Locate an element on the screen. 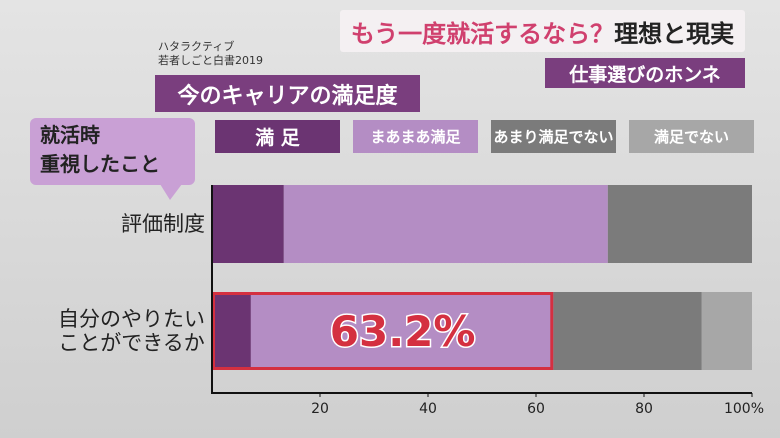 The height and width of the screenshot is (438, 780). legend-entry: 満足でない is located at coordinates (691, 136).